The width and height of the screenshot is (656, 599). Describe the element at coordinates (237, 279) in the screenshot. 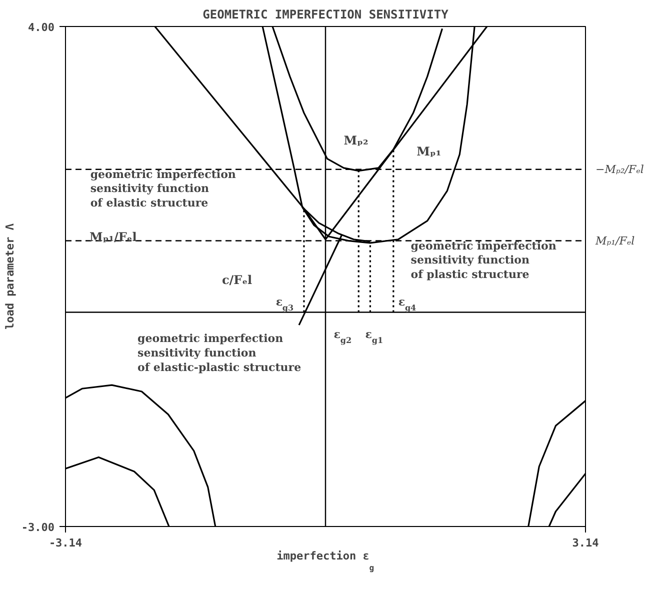

I see `annotation: c/Fₑl` at that location.